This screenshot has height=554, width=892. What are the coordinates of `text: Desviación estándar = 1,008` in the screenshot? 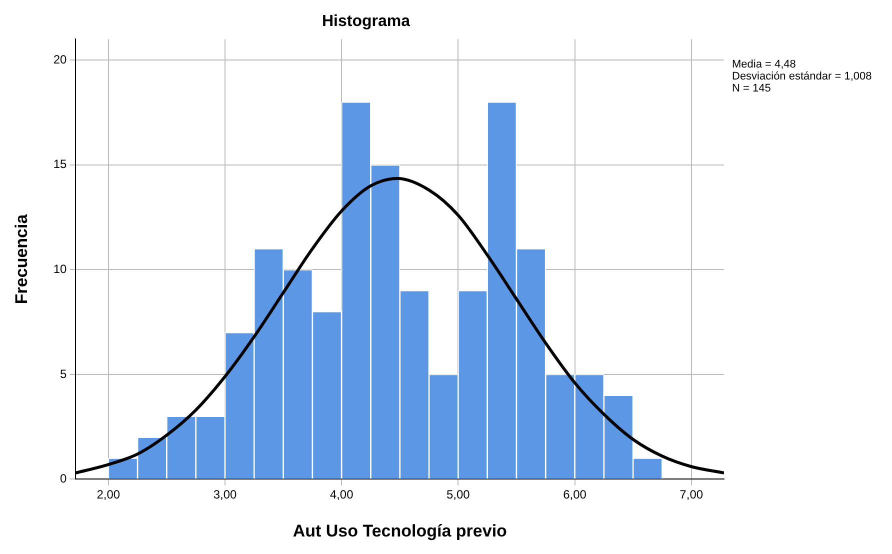 It's located at (802, 76).